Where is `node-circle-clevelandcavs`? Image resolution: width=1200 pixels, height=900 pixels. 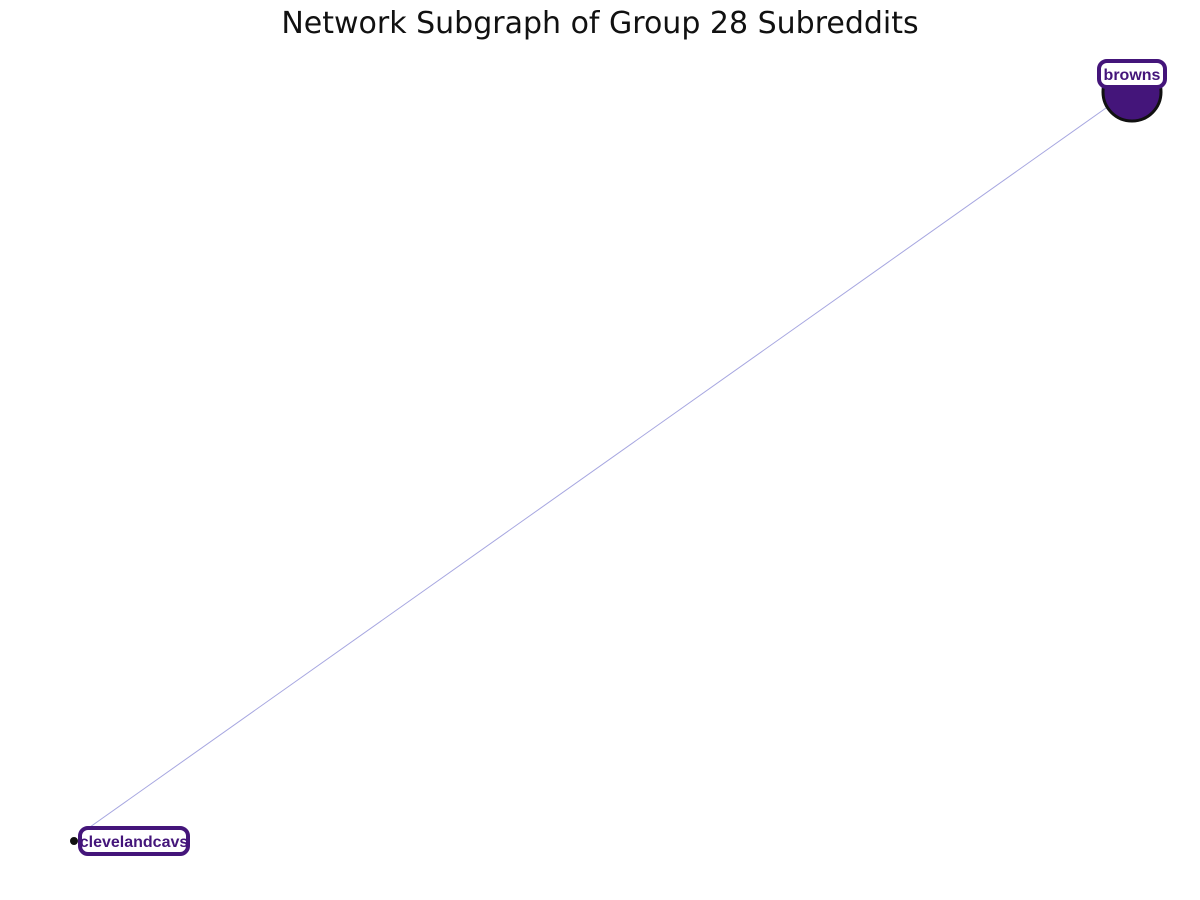
node-circle-clevelandcavs is located at coordinates (74, 841).